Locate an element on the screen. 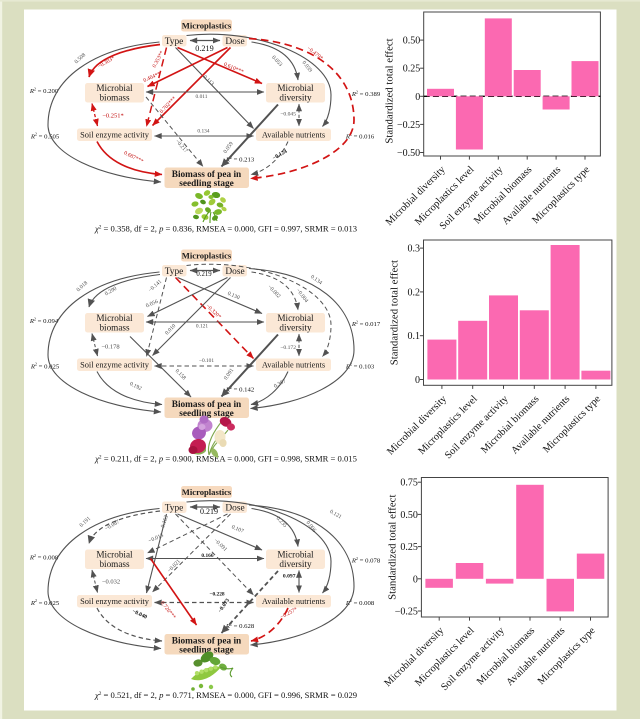  svg-text: 0.192 is located at coordinates (135, 386).